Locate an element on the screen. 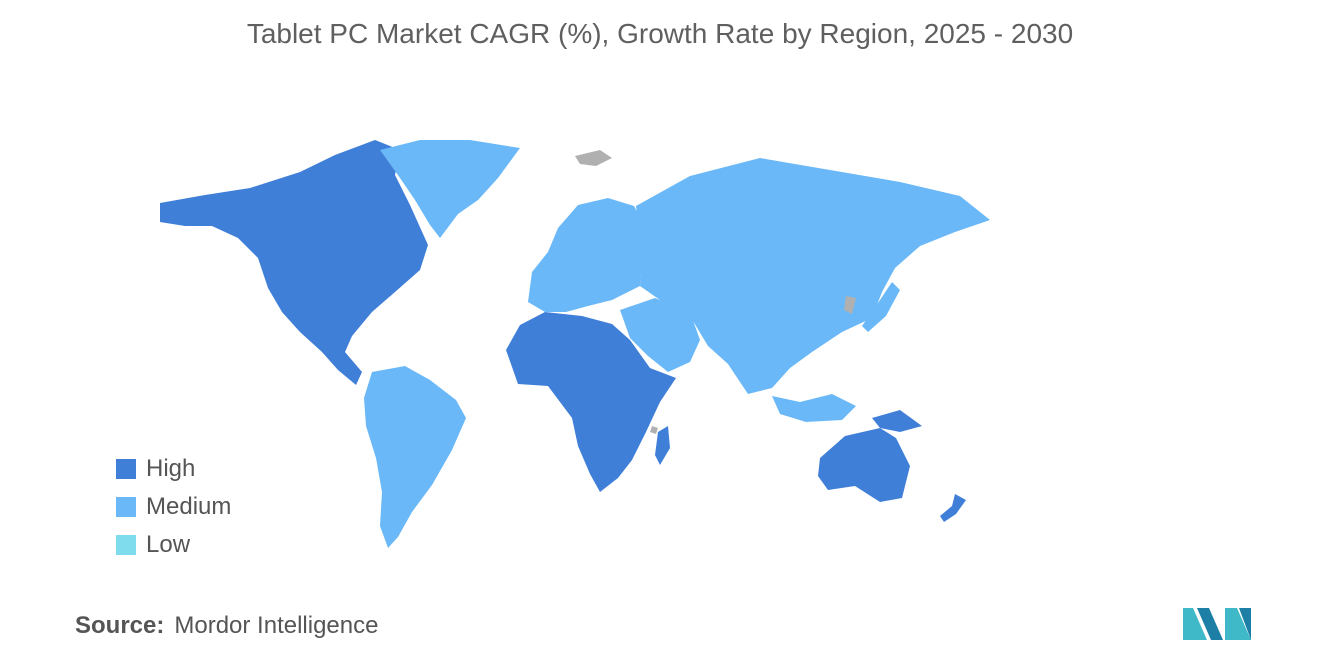 This screenshot has width=1320, height=665. region-europe is located at coordinates (588, 255).